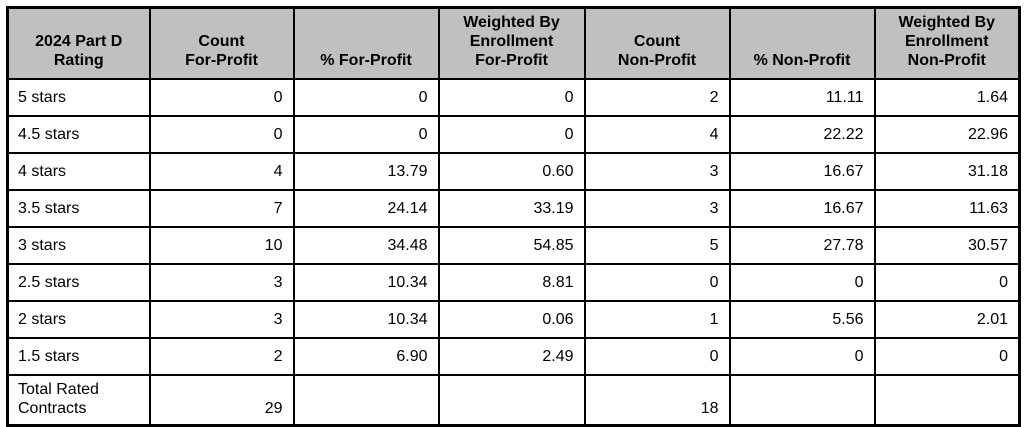 Image resolution: width=1024 pixels, height=427 pixels. I want to click on table-row: 2.5 stars 3 10.34 8.81 0 0 0, so click(513, 282).